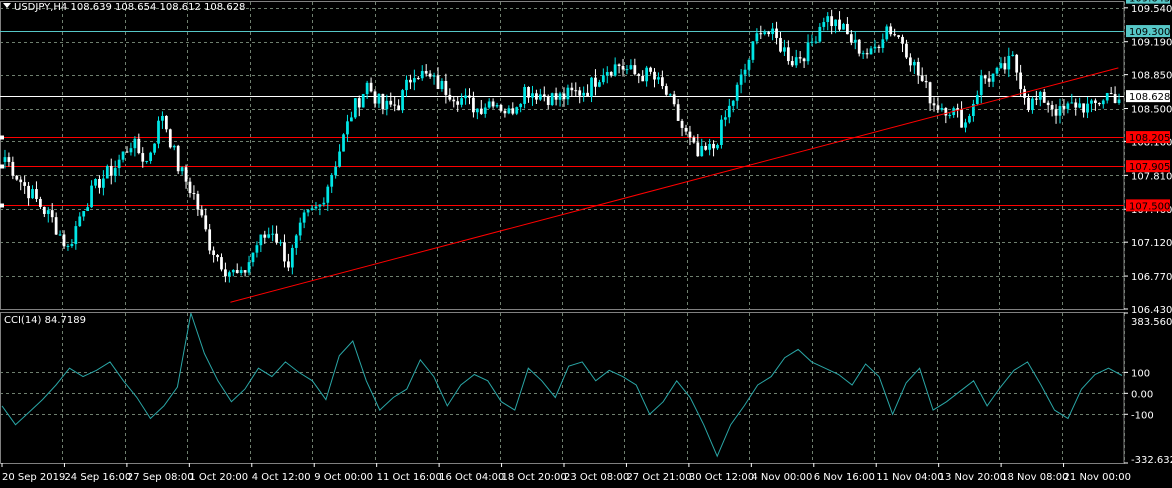 This screenshot has width=1172, height=488. Describe the element at coordinates (7, 5) in the screenshot. I see `collapse-triangle-icon` at that location.